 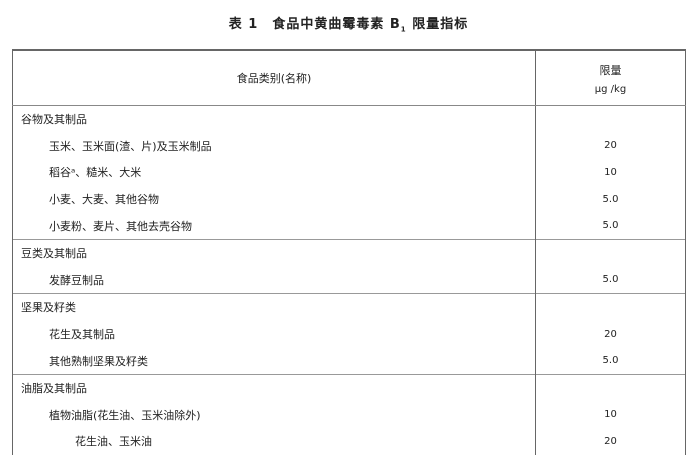 What do you see at coordinates (274, 361) in the screenshot?
I see `food-name: 其他熟制坚果及籽类` at bounding box center [274, 361].